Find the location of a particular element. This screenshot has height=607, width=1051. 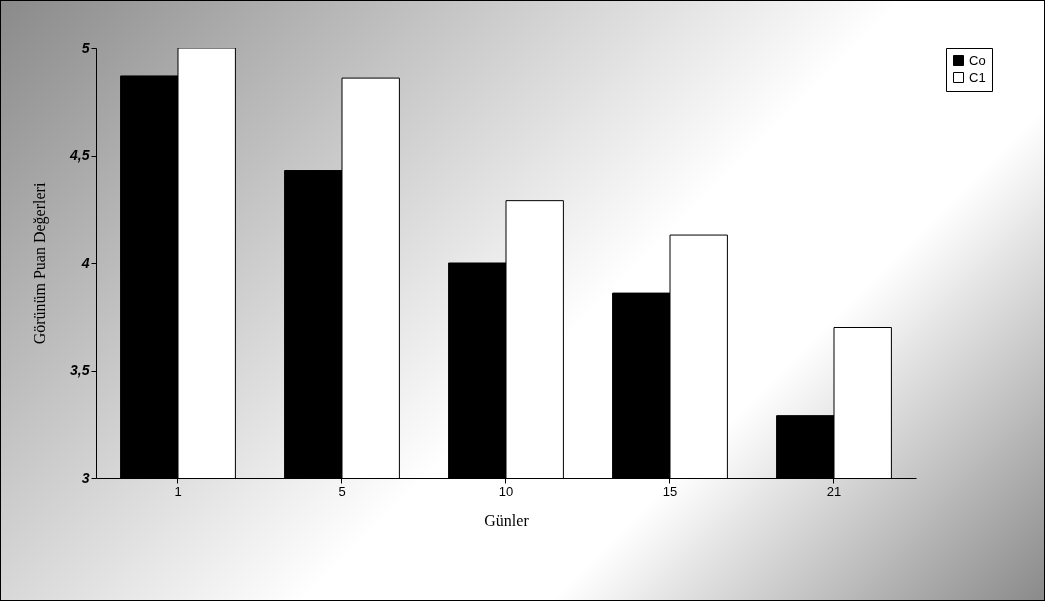

y-tick-label: 5 is located at coordinates (85, 47).